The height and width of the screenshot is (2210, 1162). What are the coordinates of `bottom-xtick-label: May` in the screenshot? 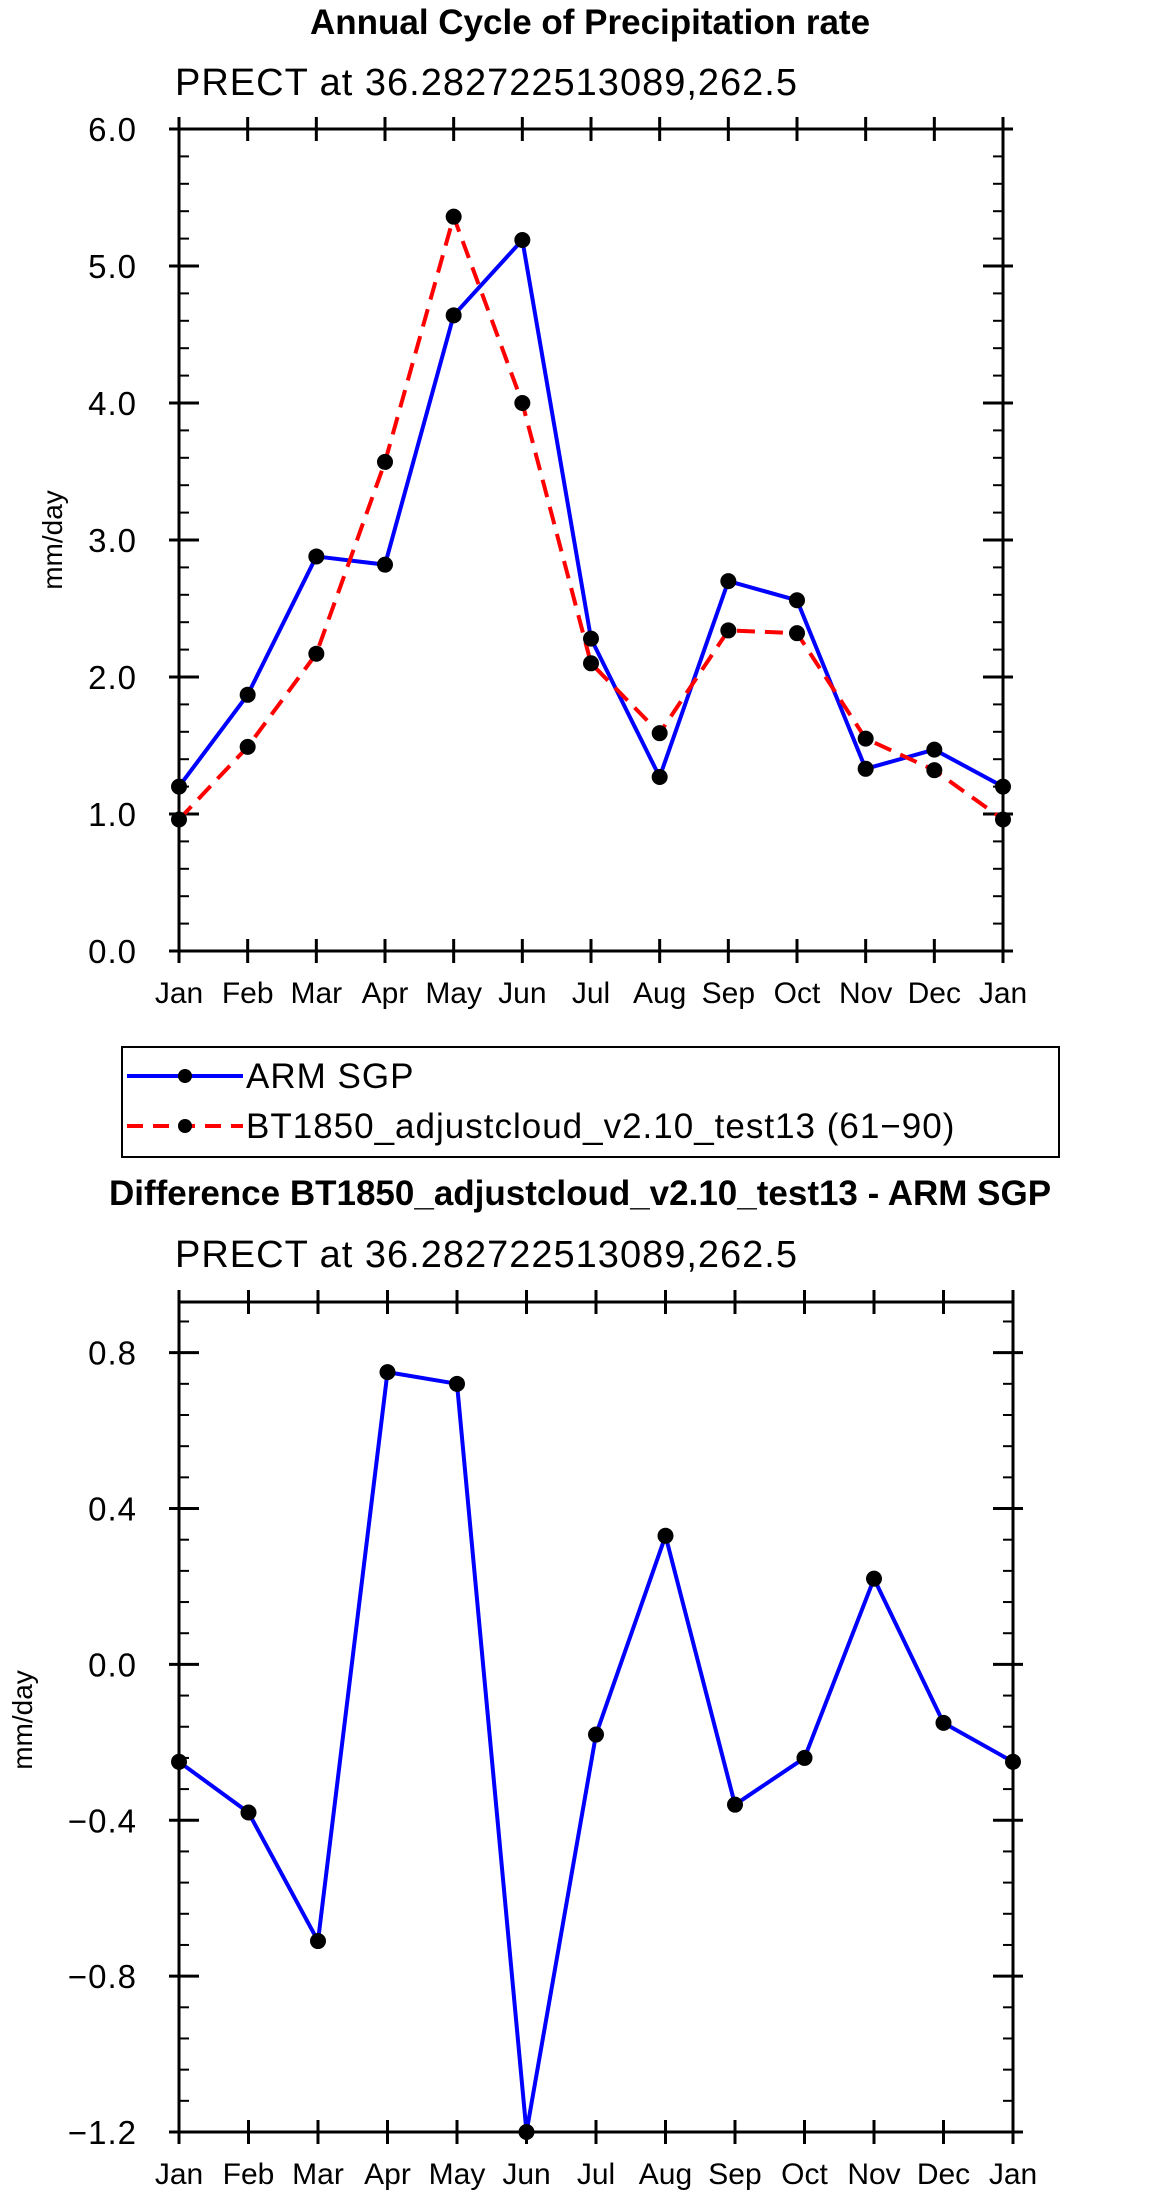 It's located at (457, 2174).